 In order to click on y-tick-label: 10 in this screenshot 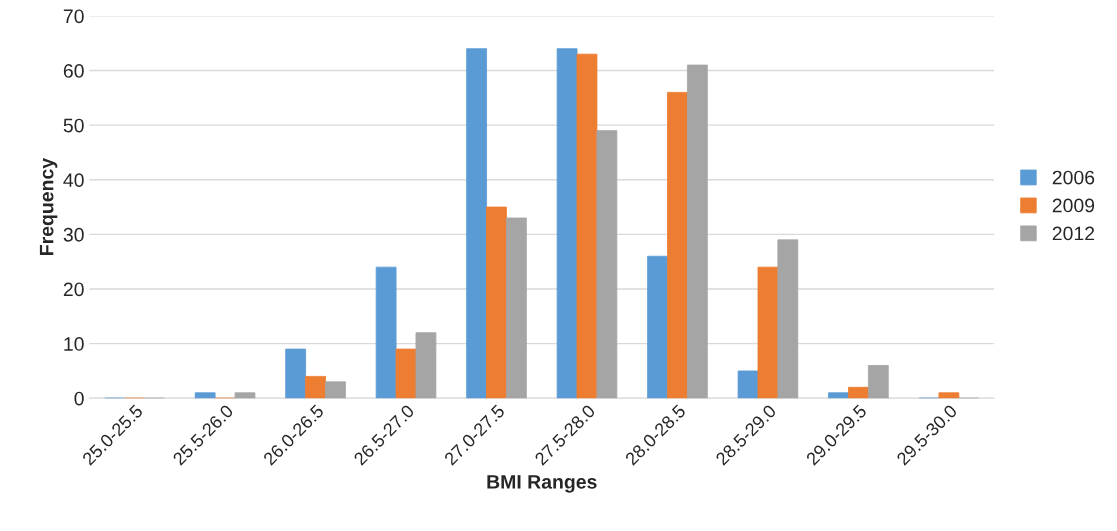, I will do `click(74, 344)`.